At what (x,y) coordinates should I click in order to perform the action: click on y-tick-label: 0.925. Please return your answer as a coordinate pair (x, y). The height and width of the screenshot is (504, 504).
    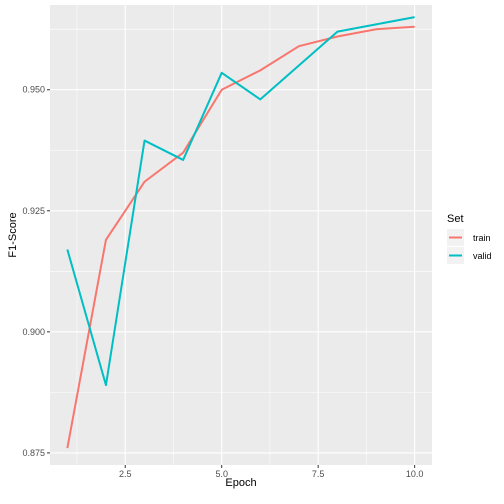
    Looking at the image, I should click on (33, 211).